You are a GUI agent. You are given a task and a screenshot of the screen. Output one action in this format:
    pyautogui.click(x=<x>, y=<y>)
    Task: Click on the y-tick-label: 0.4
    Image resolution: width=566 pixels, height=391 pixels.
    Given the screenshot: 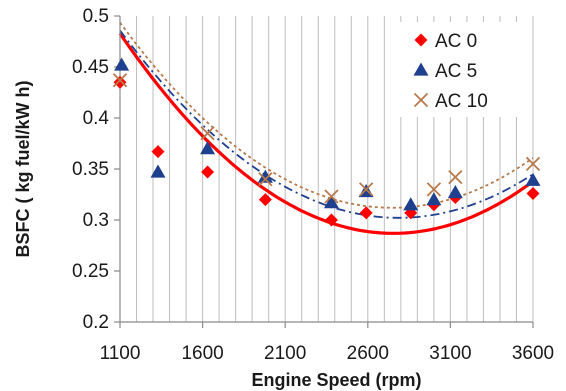 What is the action you would take?
    pyautogui.click(x=96, y=118)
    